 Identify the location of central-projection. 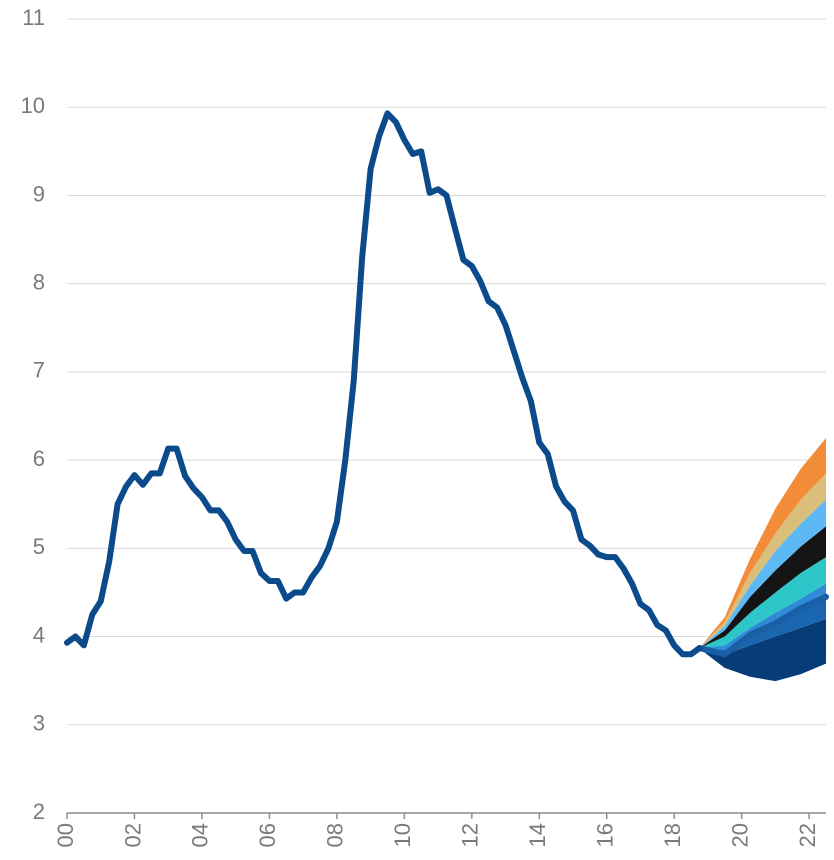
(762, 625).